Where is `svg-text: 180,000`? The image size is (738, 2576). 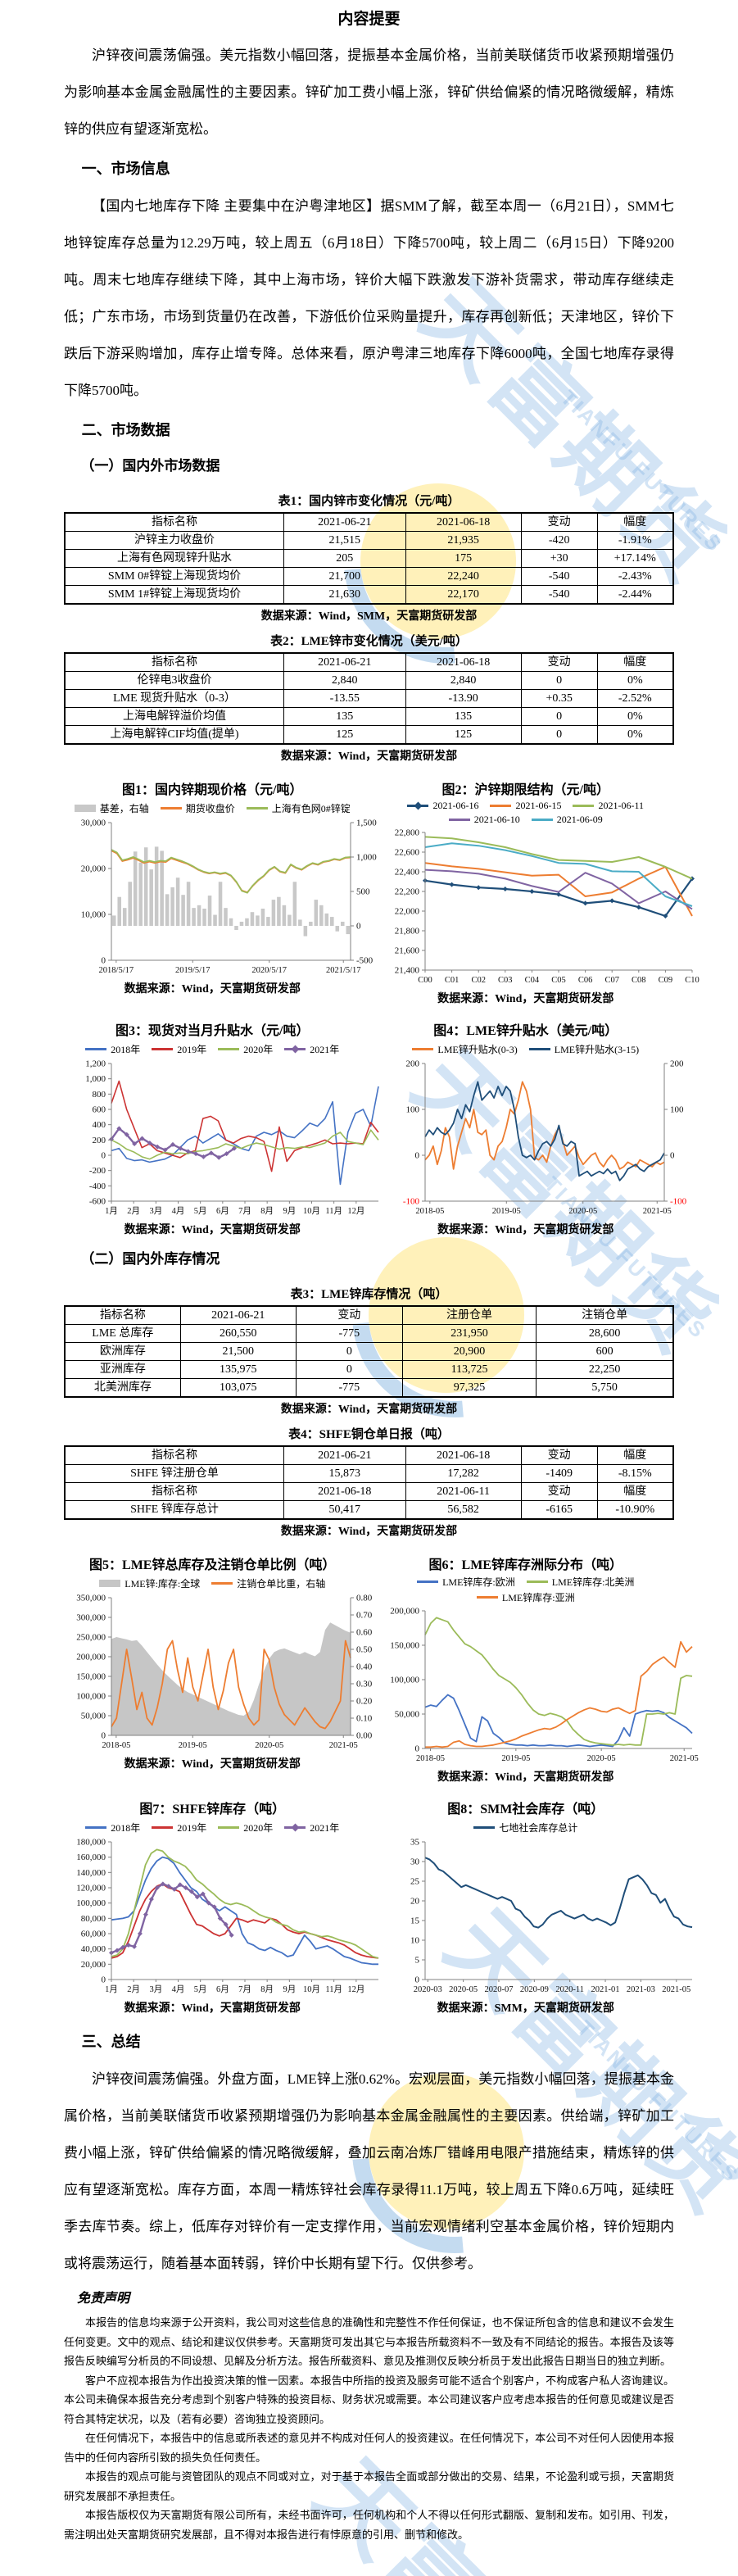
svg-text: 180,000 is located at coordinates (91, 1843).